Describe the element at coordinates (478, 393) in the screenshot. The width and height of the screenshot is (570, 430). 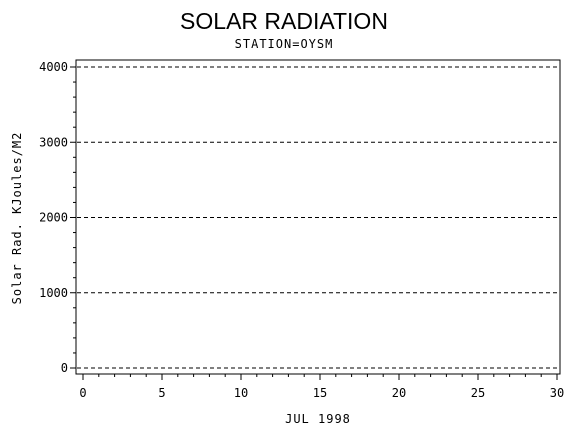
I see `x-tick-label-25: 25` at that location.